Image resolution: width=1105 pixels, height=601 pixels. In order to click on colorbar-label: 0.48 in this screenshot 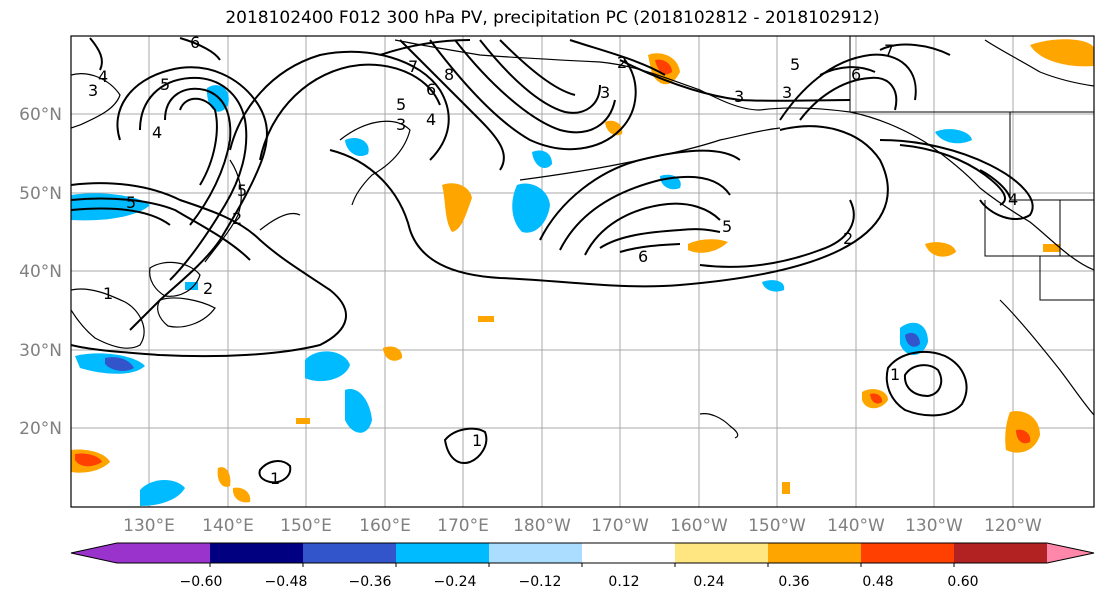, I will do `click(877, 582)`.